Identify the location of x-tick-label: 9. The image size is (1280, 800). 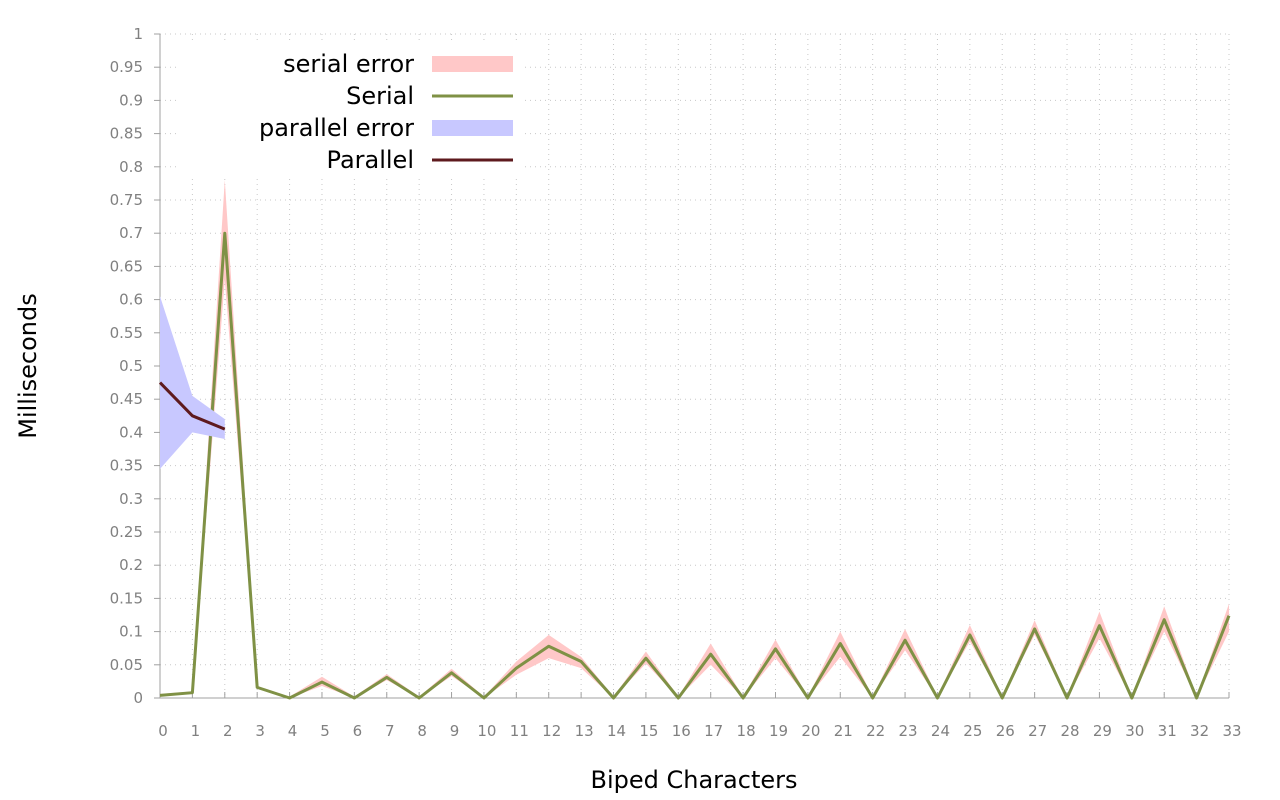
(455, 731).